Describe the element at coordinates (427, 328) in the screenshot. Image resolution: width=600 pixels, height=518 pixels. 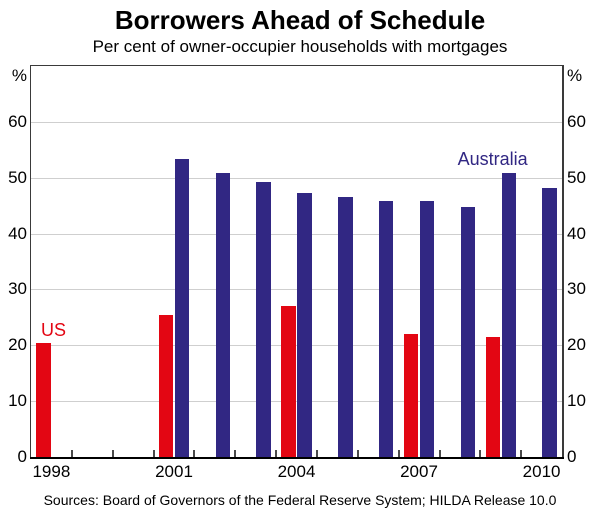
I see `bar-australia-2007` at that location.